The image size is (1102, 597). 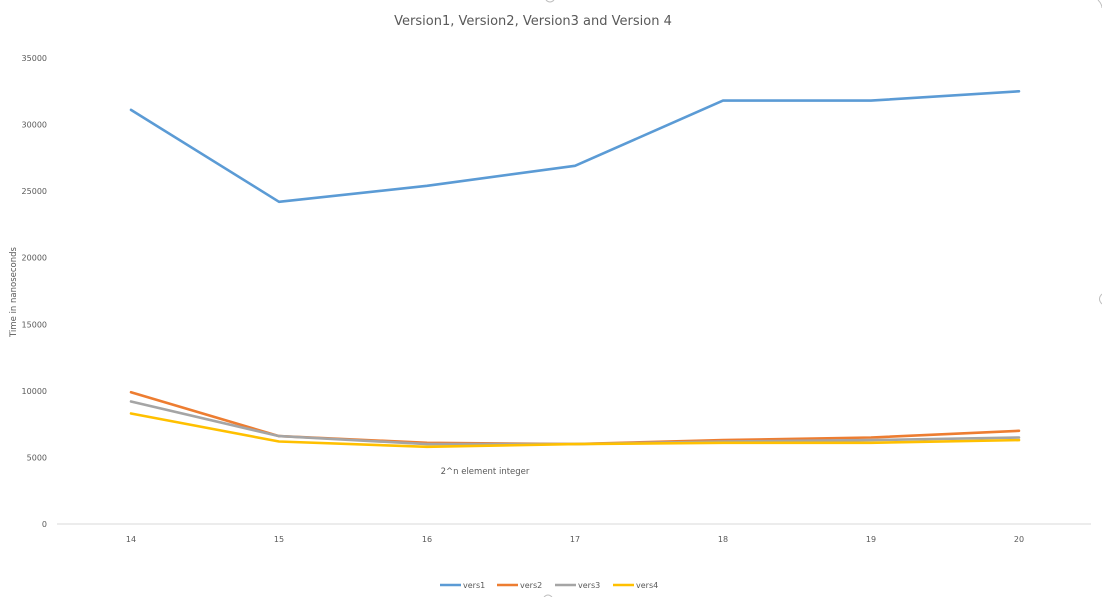 What do you see at coordinates (589, 585) in the screenshot?
I see `legend-label-vers3: vers3` at bounding box center [589, 585].